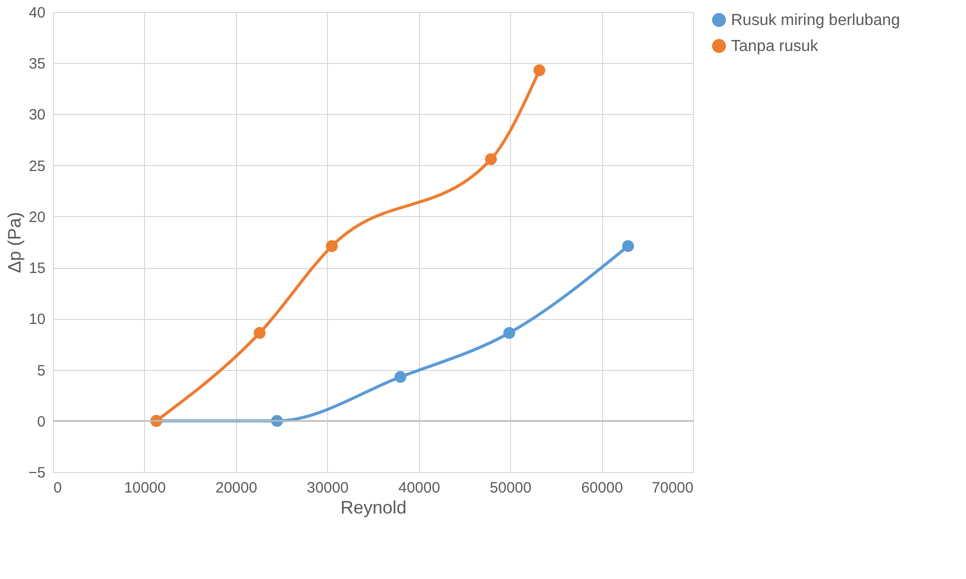 Image resolution: width=966 pixels, height=579 pixels. Describe the element at coordinates (511, 488) in the screenshot. I see `x-tick-label: 50000` at that location.